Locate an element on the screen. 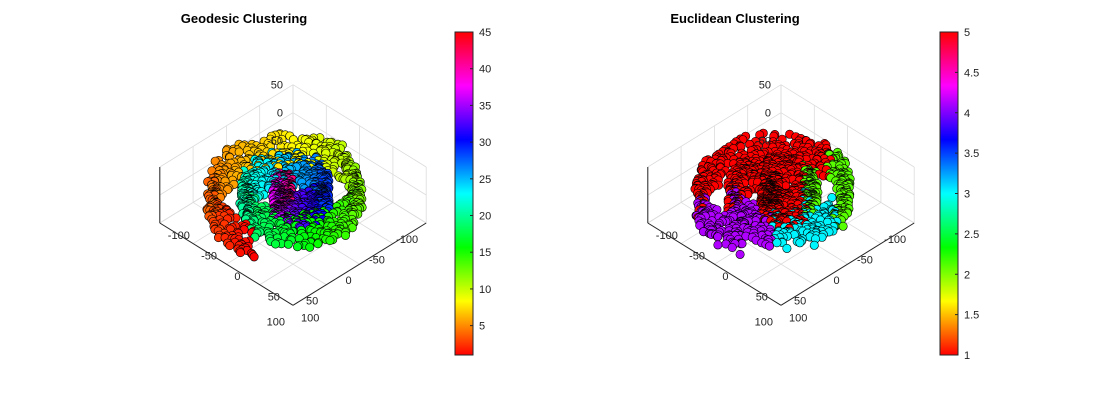  colorbar-tick-label: 2.5 is located at coordinates (971, 235).